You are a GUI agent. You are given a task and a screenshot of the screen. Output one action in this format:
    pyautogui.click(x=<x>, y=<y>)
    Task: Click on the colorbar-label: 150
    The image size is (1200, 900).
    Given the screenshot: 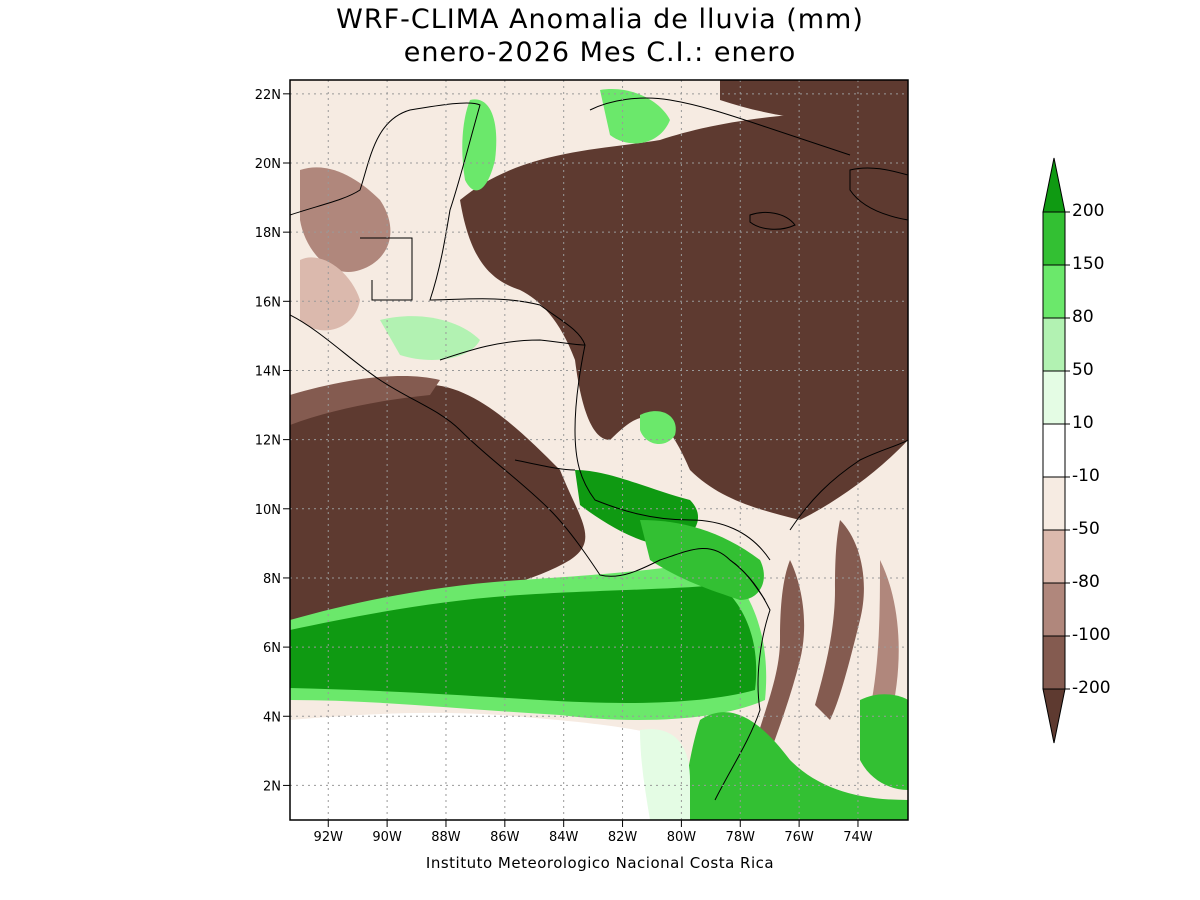 What is the action you would take?
    pyautogui.click(x=1088, y=264)
    